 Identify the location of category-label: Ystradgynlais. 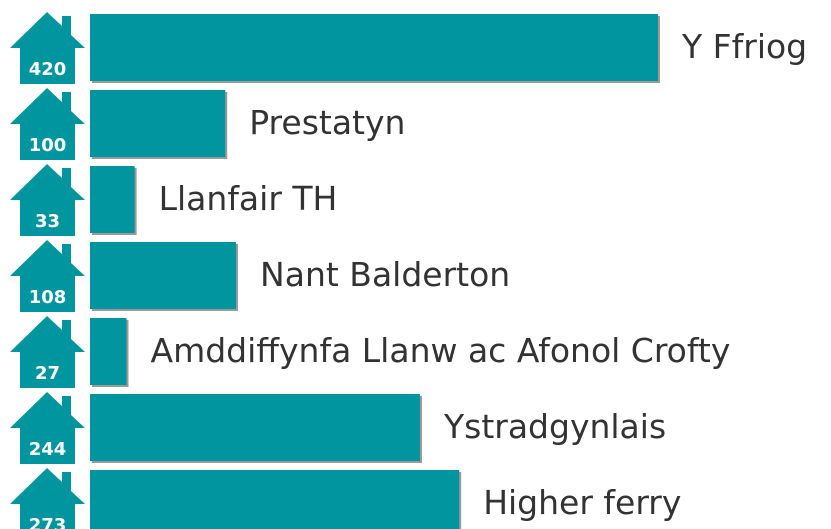
(554, 426).